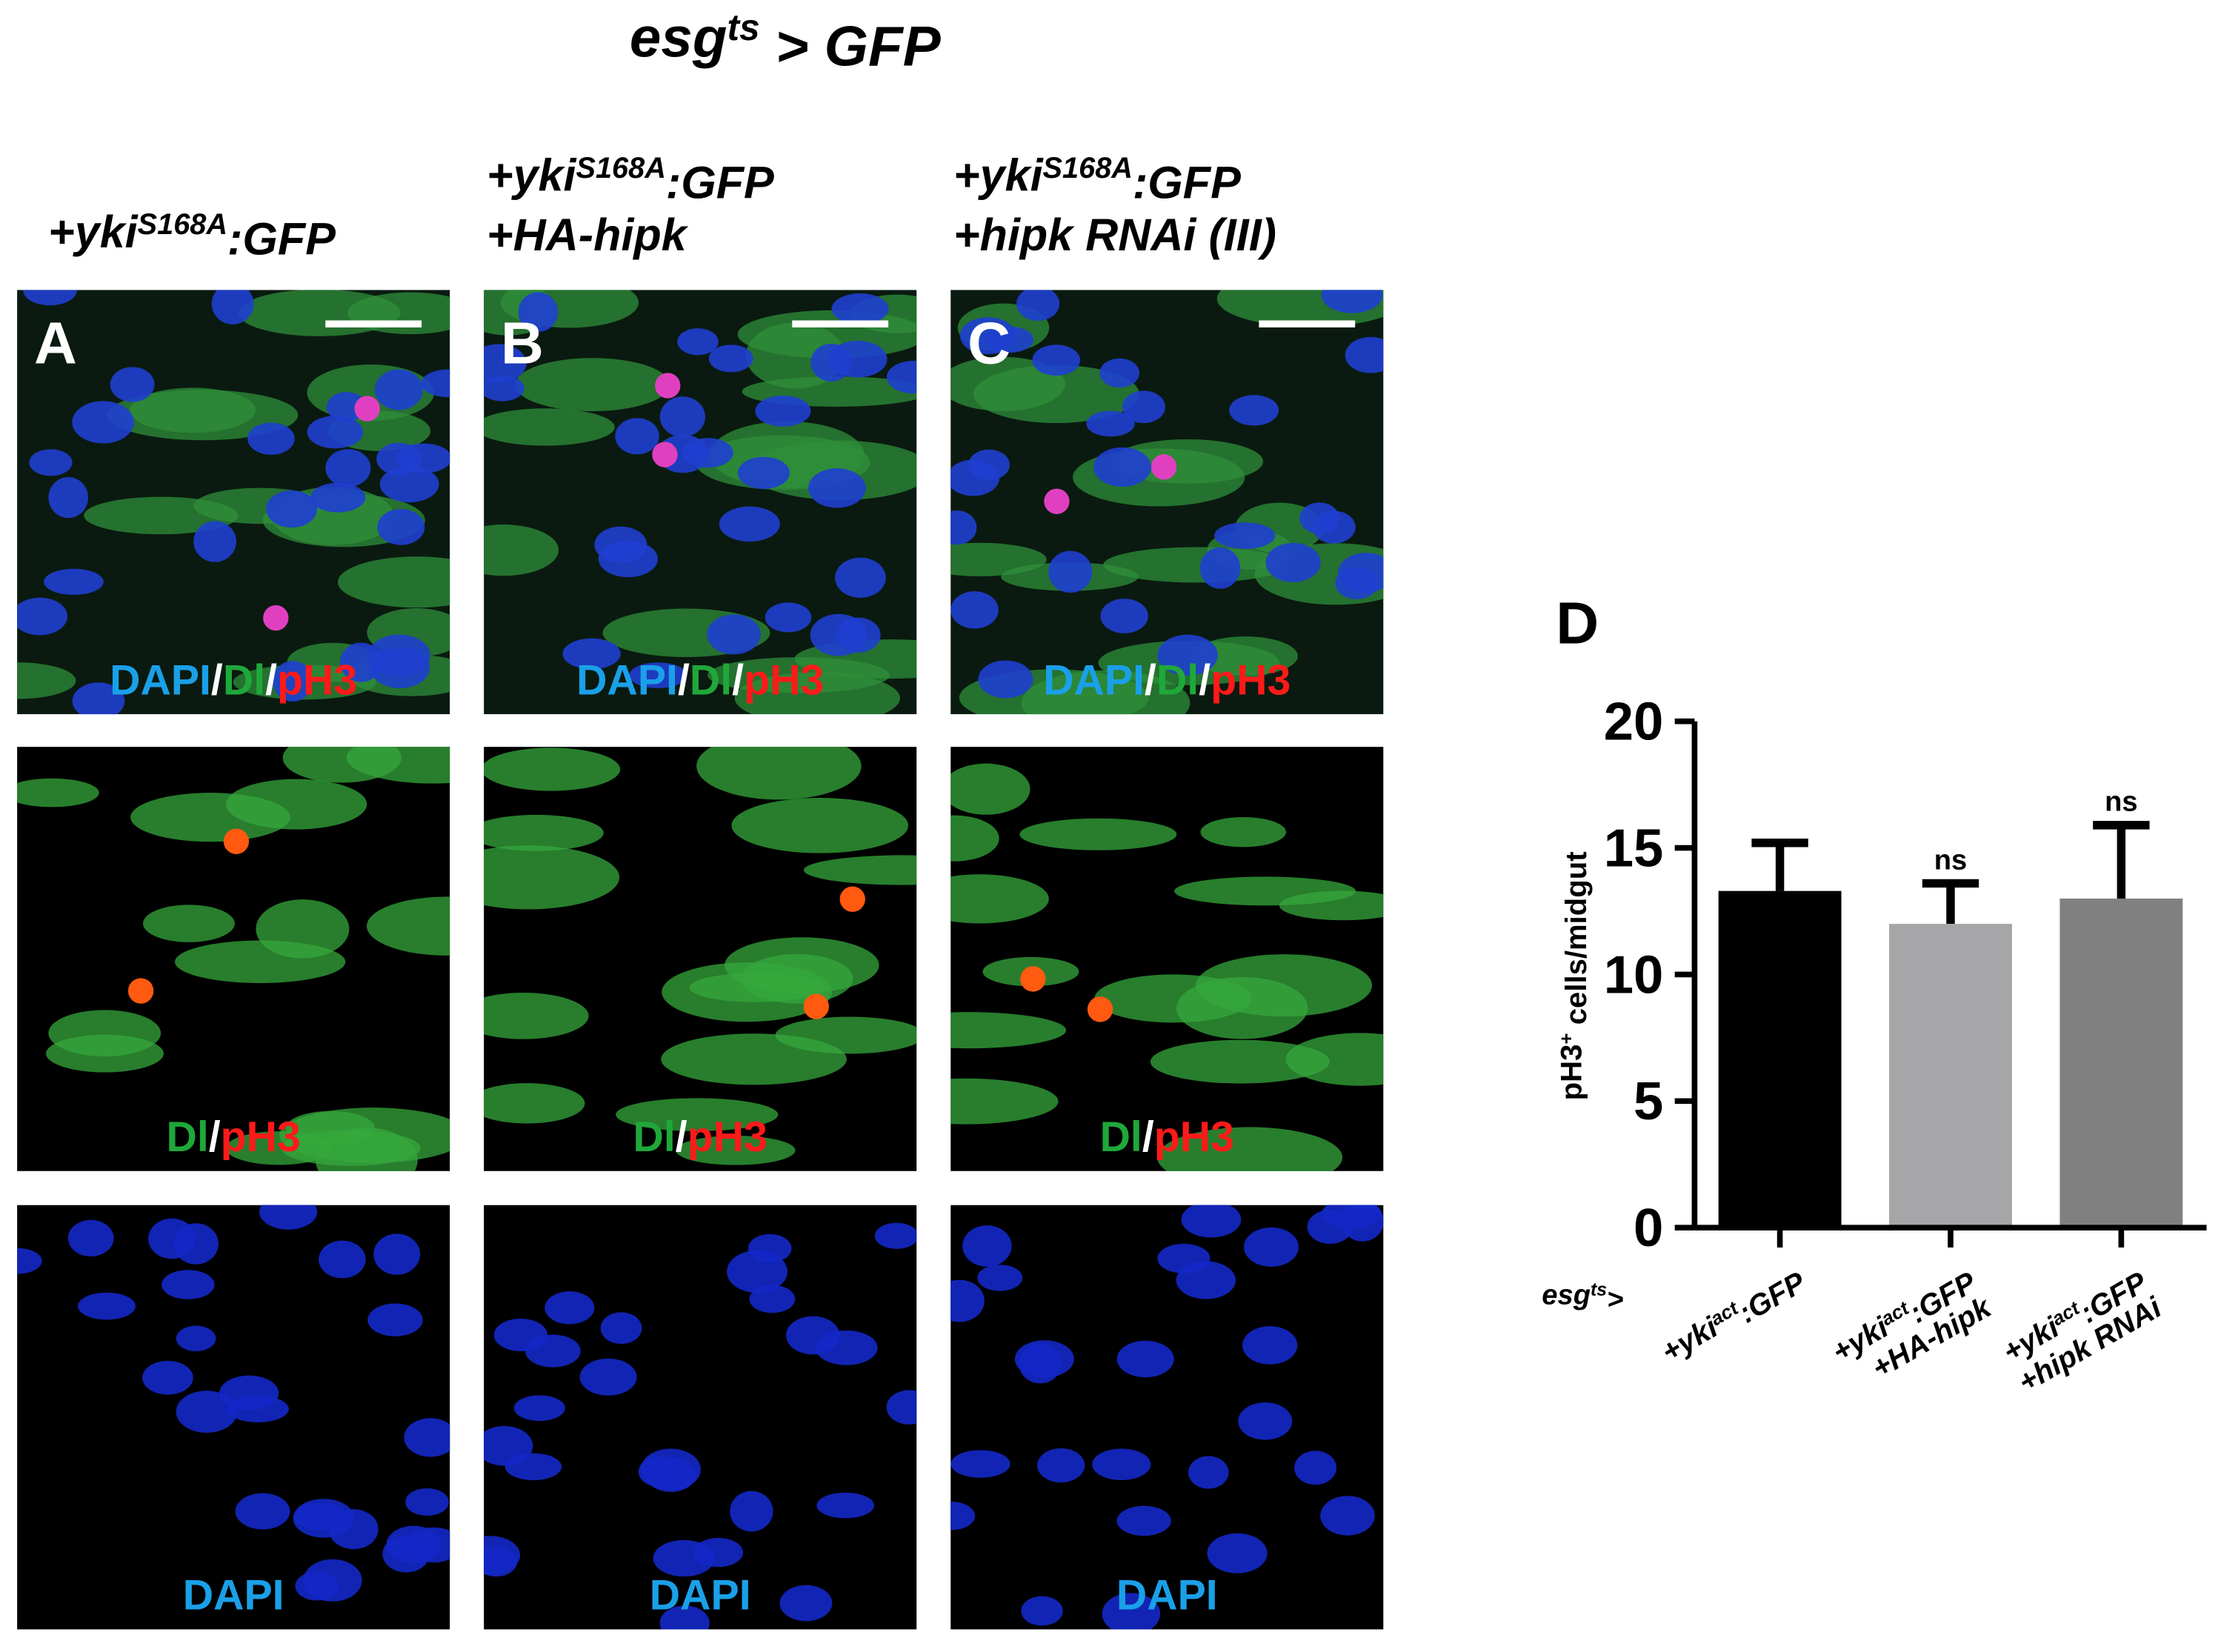 This screenshot has width=2218, height=1652. What do you see at coordinates (1773, 1298) in the screenshot?
I see `text-segment: :GFP` at bounding box center [1773, 1298].